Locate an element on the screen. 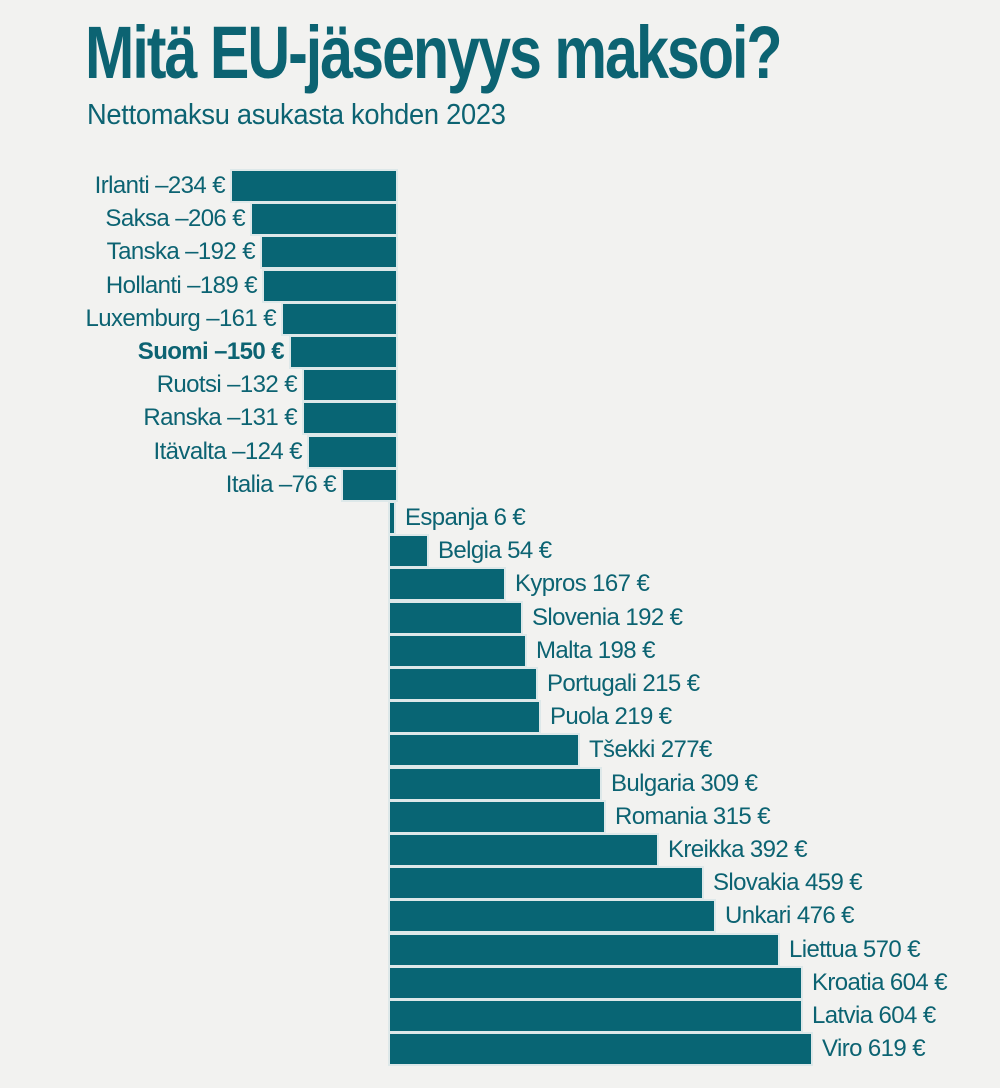  chart-row: Romania 315 € is located at coordinates (500, 817).